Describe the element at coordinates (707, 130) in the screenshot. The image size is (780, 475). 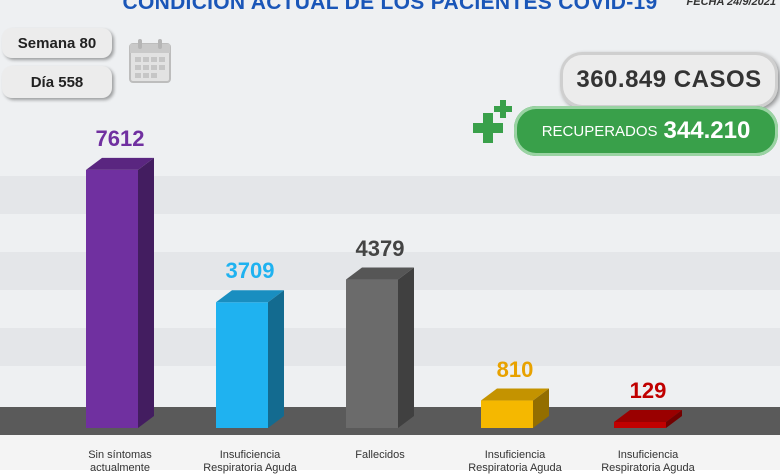
I see `recovered-value: 344.210` at that location.